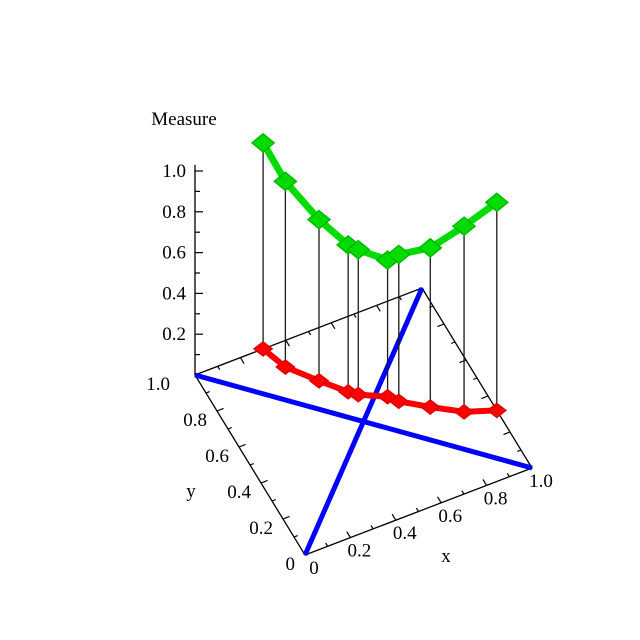  I want to click on base-projection-curve-line, so click(380, 380).